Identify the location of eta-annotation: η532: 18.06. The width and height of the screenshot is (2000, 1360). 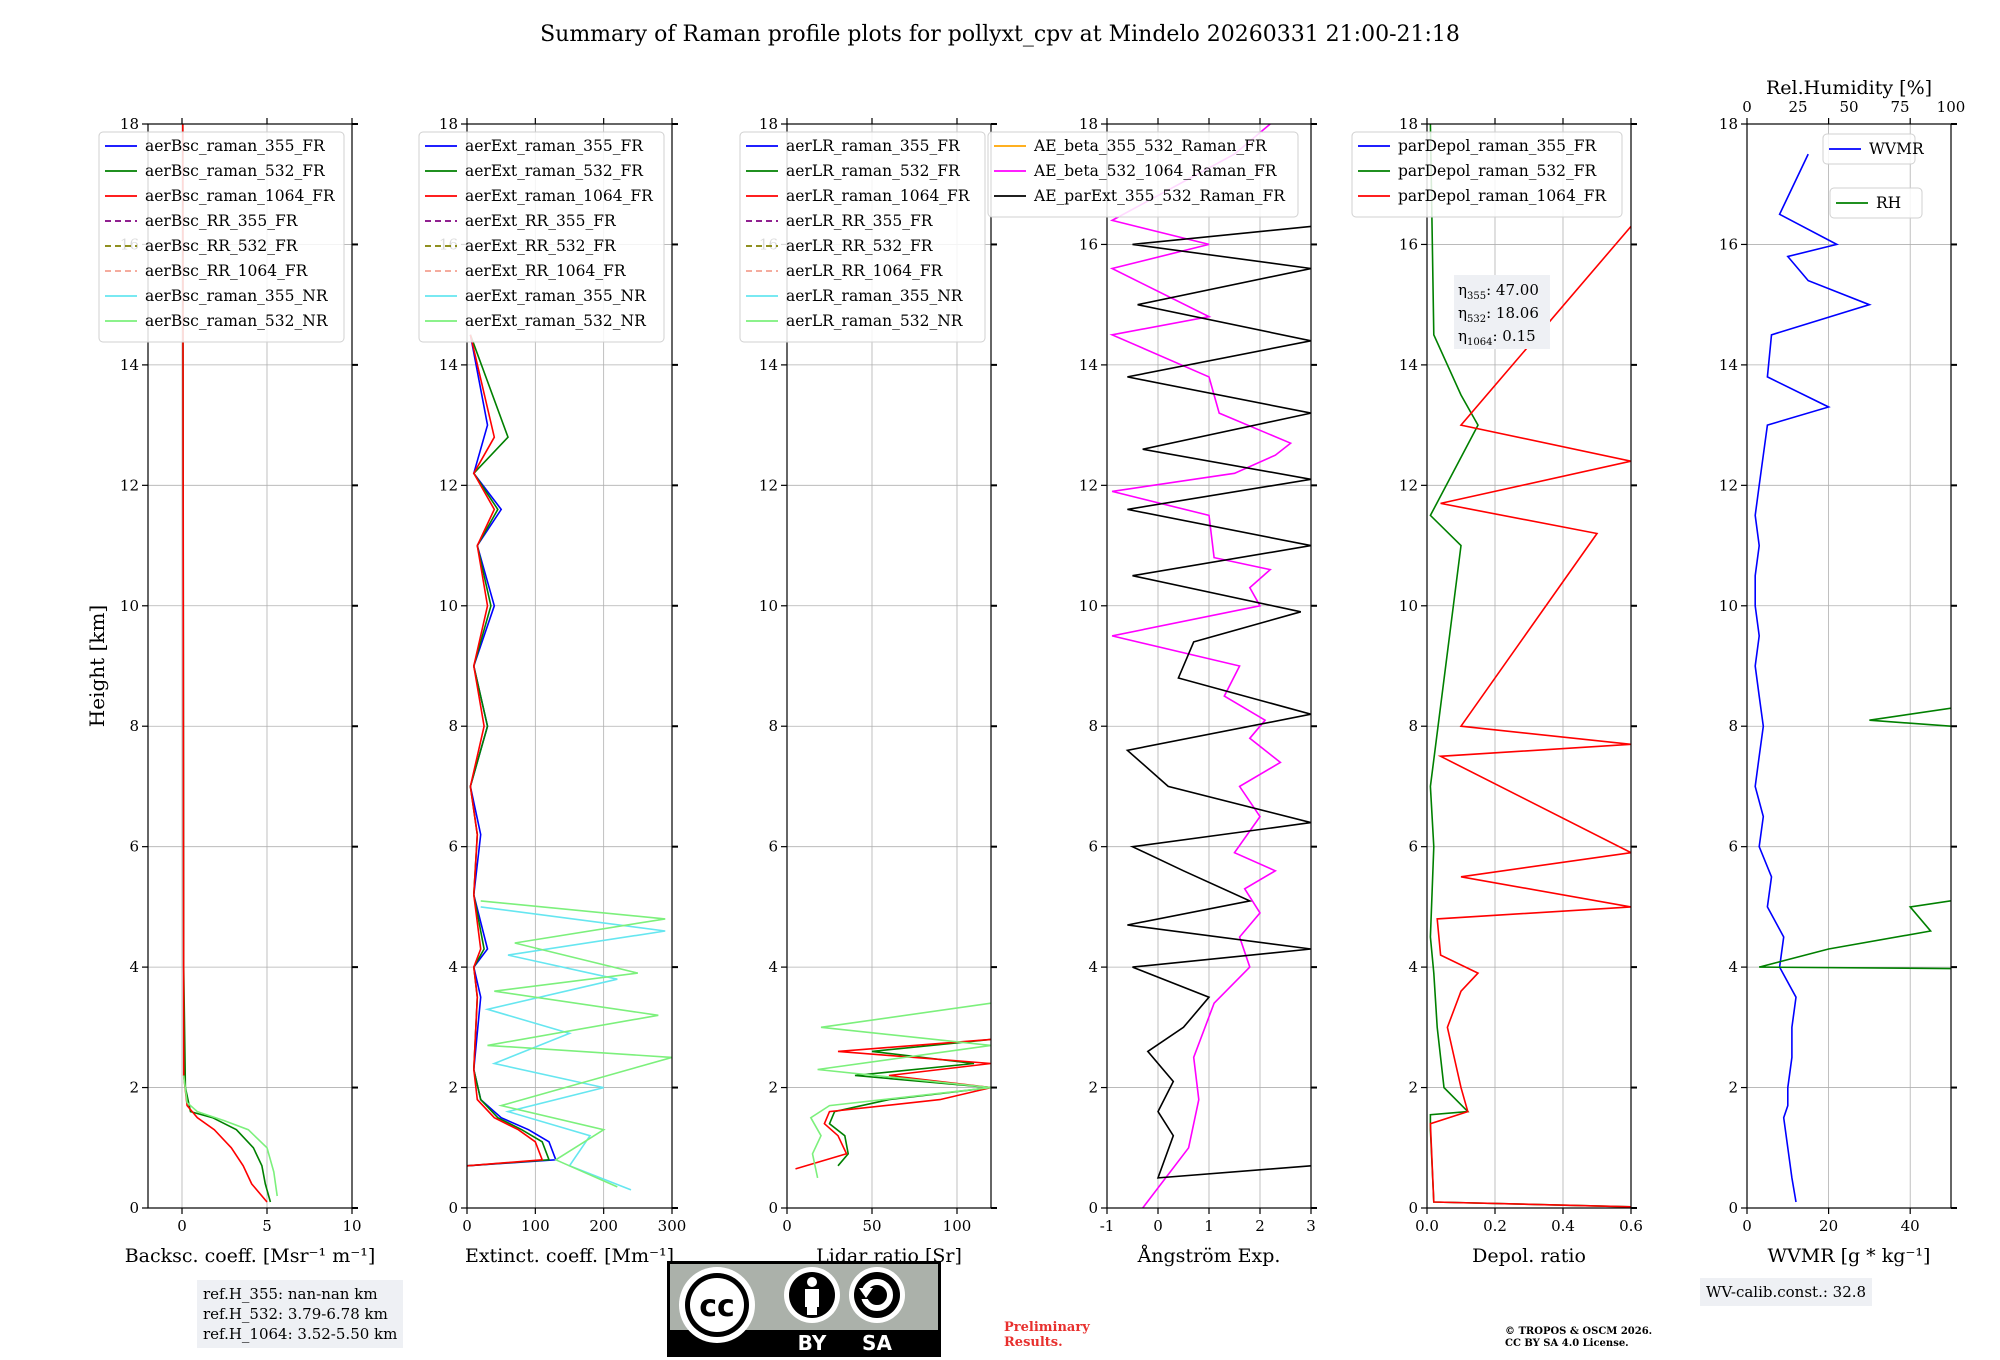
(1498, 314).